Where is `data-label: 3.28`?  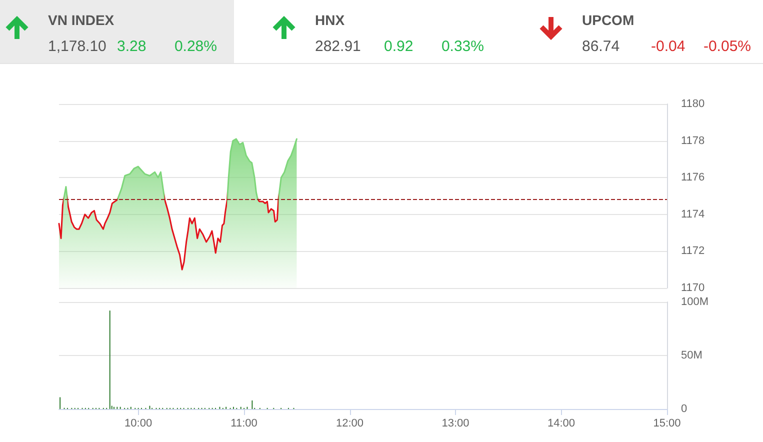 data-label: 3.28 is located at coordinates (131, 46).